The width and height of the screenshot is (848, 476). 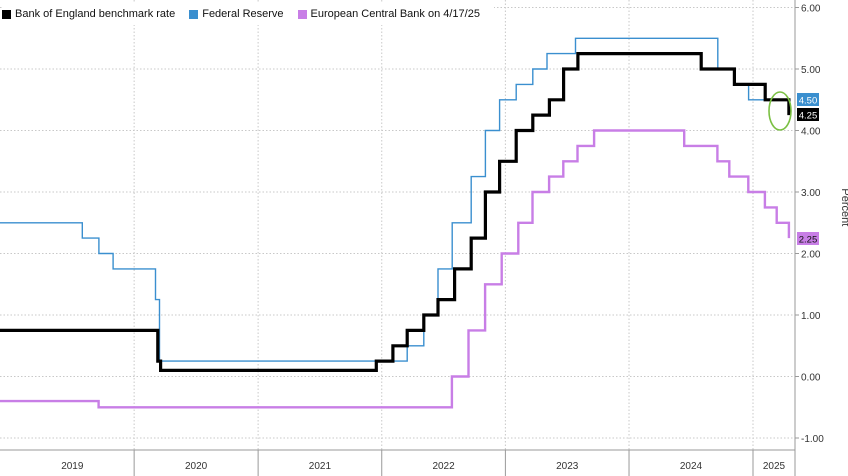 I want to click on last-value-label-fed: 4.50, so click(x=808, y=101).